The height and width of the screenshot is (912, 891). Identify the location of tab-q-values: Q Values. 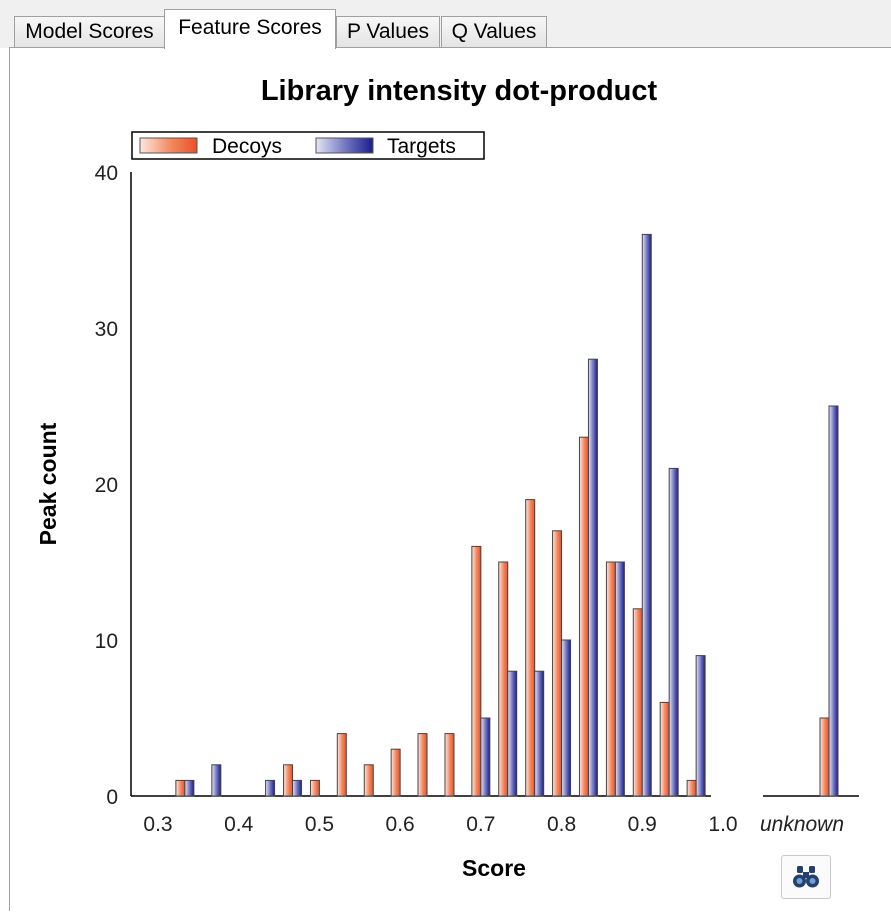
(494, 31).